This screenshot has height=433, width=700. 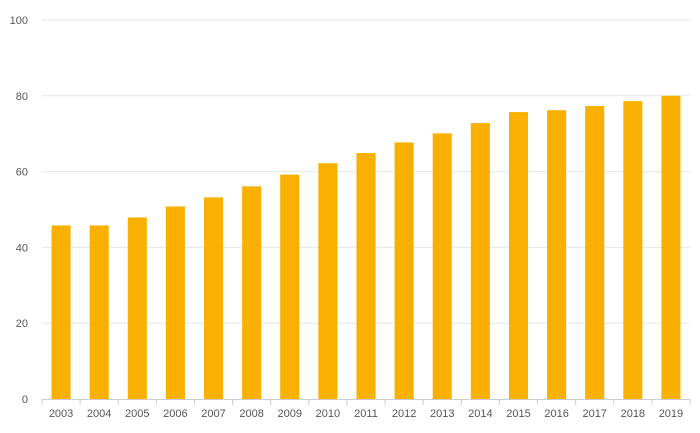 What do you see at coordinates (290, 414) in the screenshot?
I see `x-tick-label: 2009` at bounding box center [290, 414].